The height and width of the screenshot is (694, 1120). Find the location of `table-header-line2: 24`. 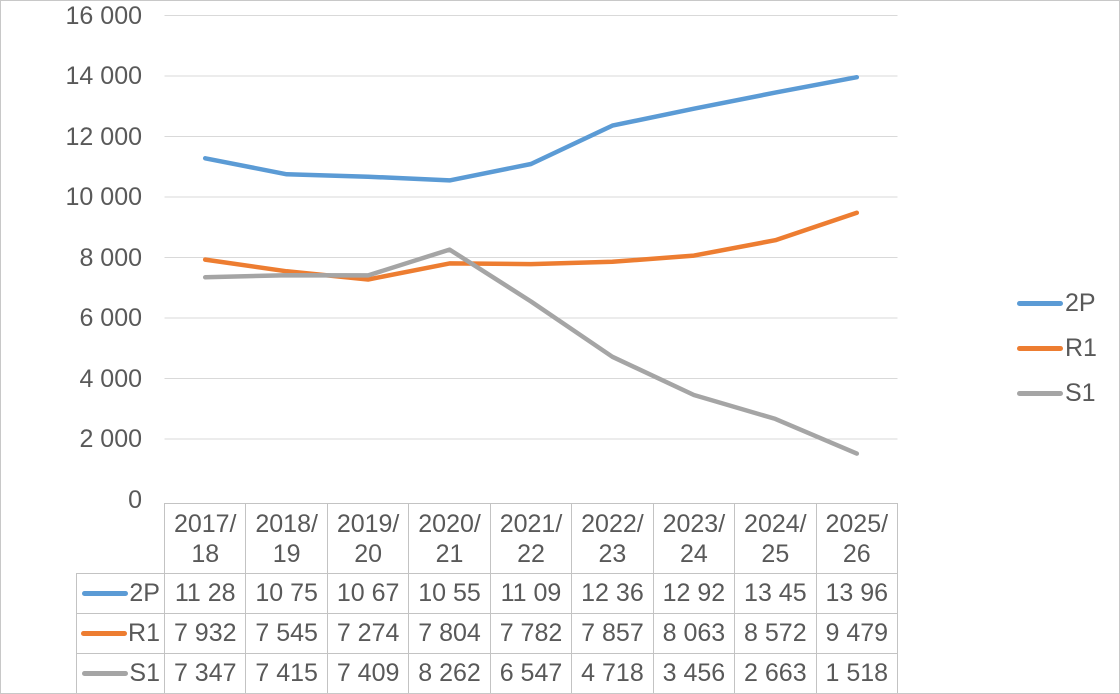

table-header-line2: 24 is located at coordinates (693, 553).